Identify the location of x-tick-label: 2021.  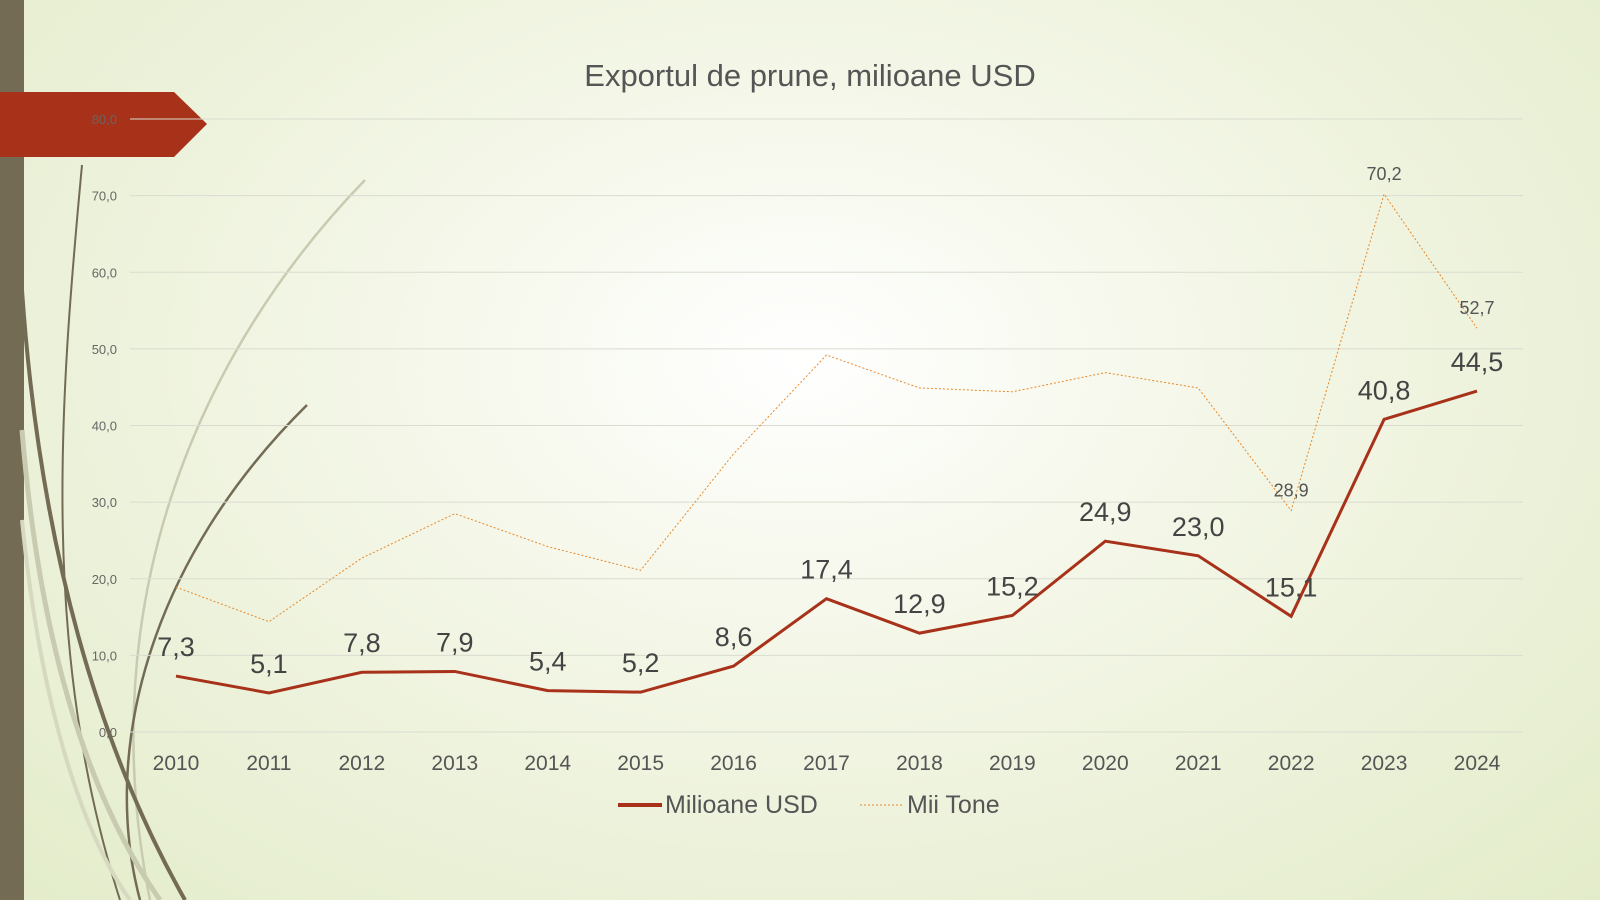
(1198, 763).